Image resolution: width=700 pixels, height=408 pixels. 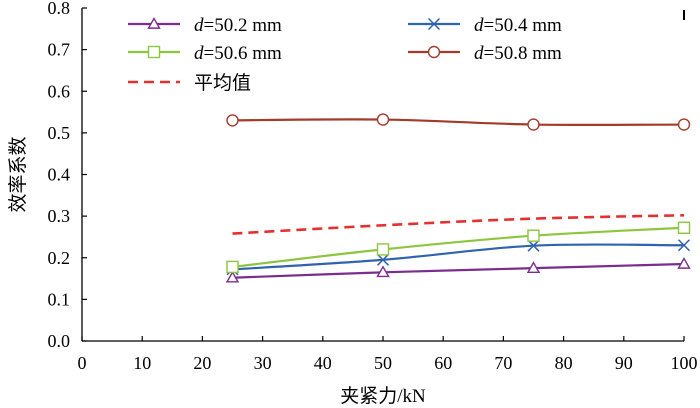 I want to click on legend-label-3: d=50.6 mm, so click(x=238, y=53).